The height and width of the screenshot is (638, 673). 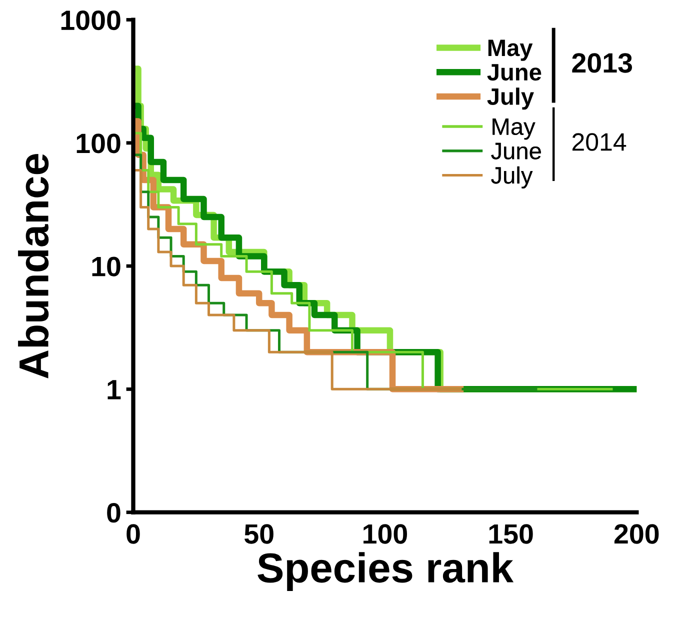 What do you see at coordinates (90, 20) in the screenshot?
I see `y-tick-label: 1000` at bounding box center [90, 20].